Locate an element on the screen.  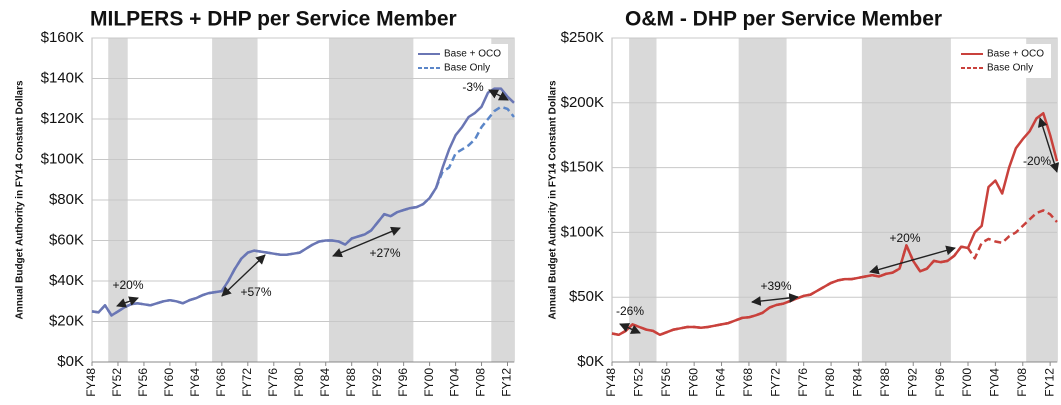
annotation: -20% is located at coordinates (1037, 161).